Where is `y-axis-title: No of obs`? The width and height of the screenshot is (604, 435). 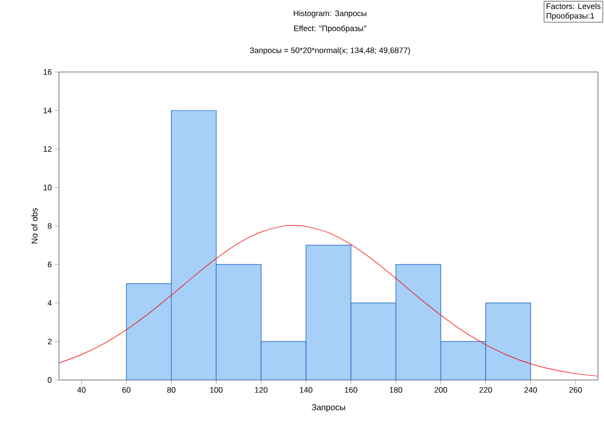 y-axis-title: No of obs is located at coordinates (34, 226).